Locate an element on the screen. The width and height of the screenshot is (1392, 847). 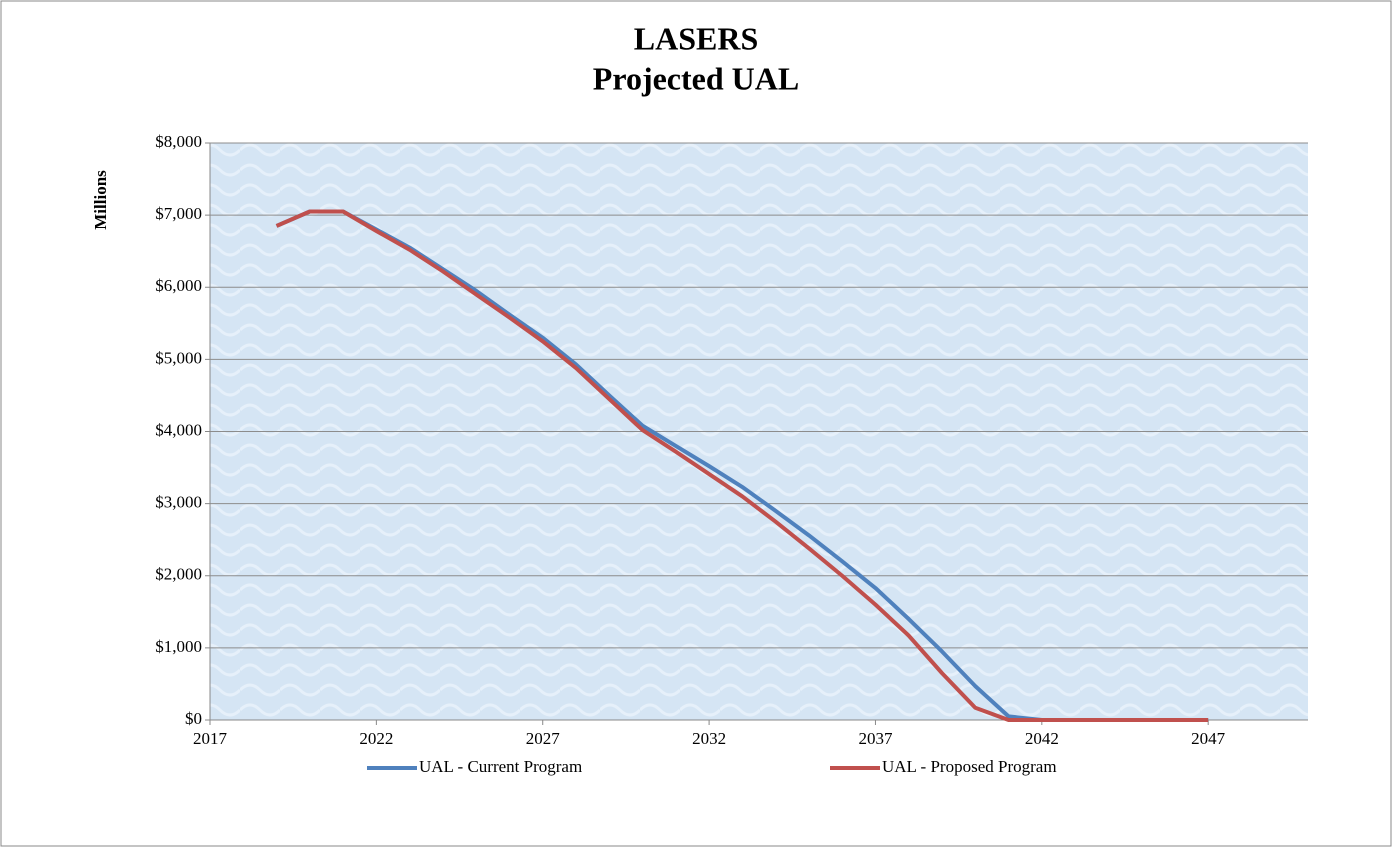
x-tick-label: 2042 is located at coordinates (1042, 738).